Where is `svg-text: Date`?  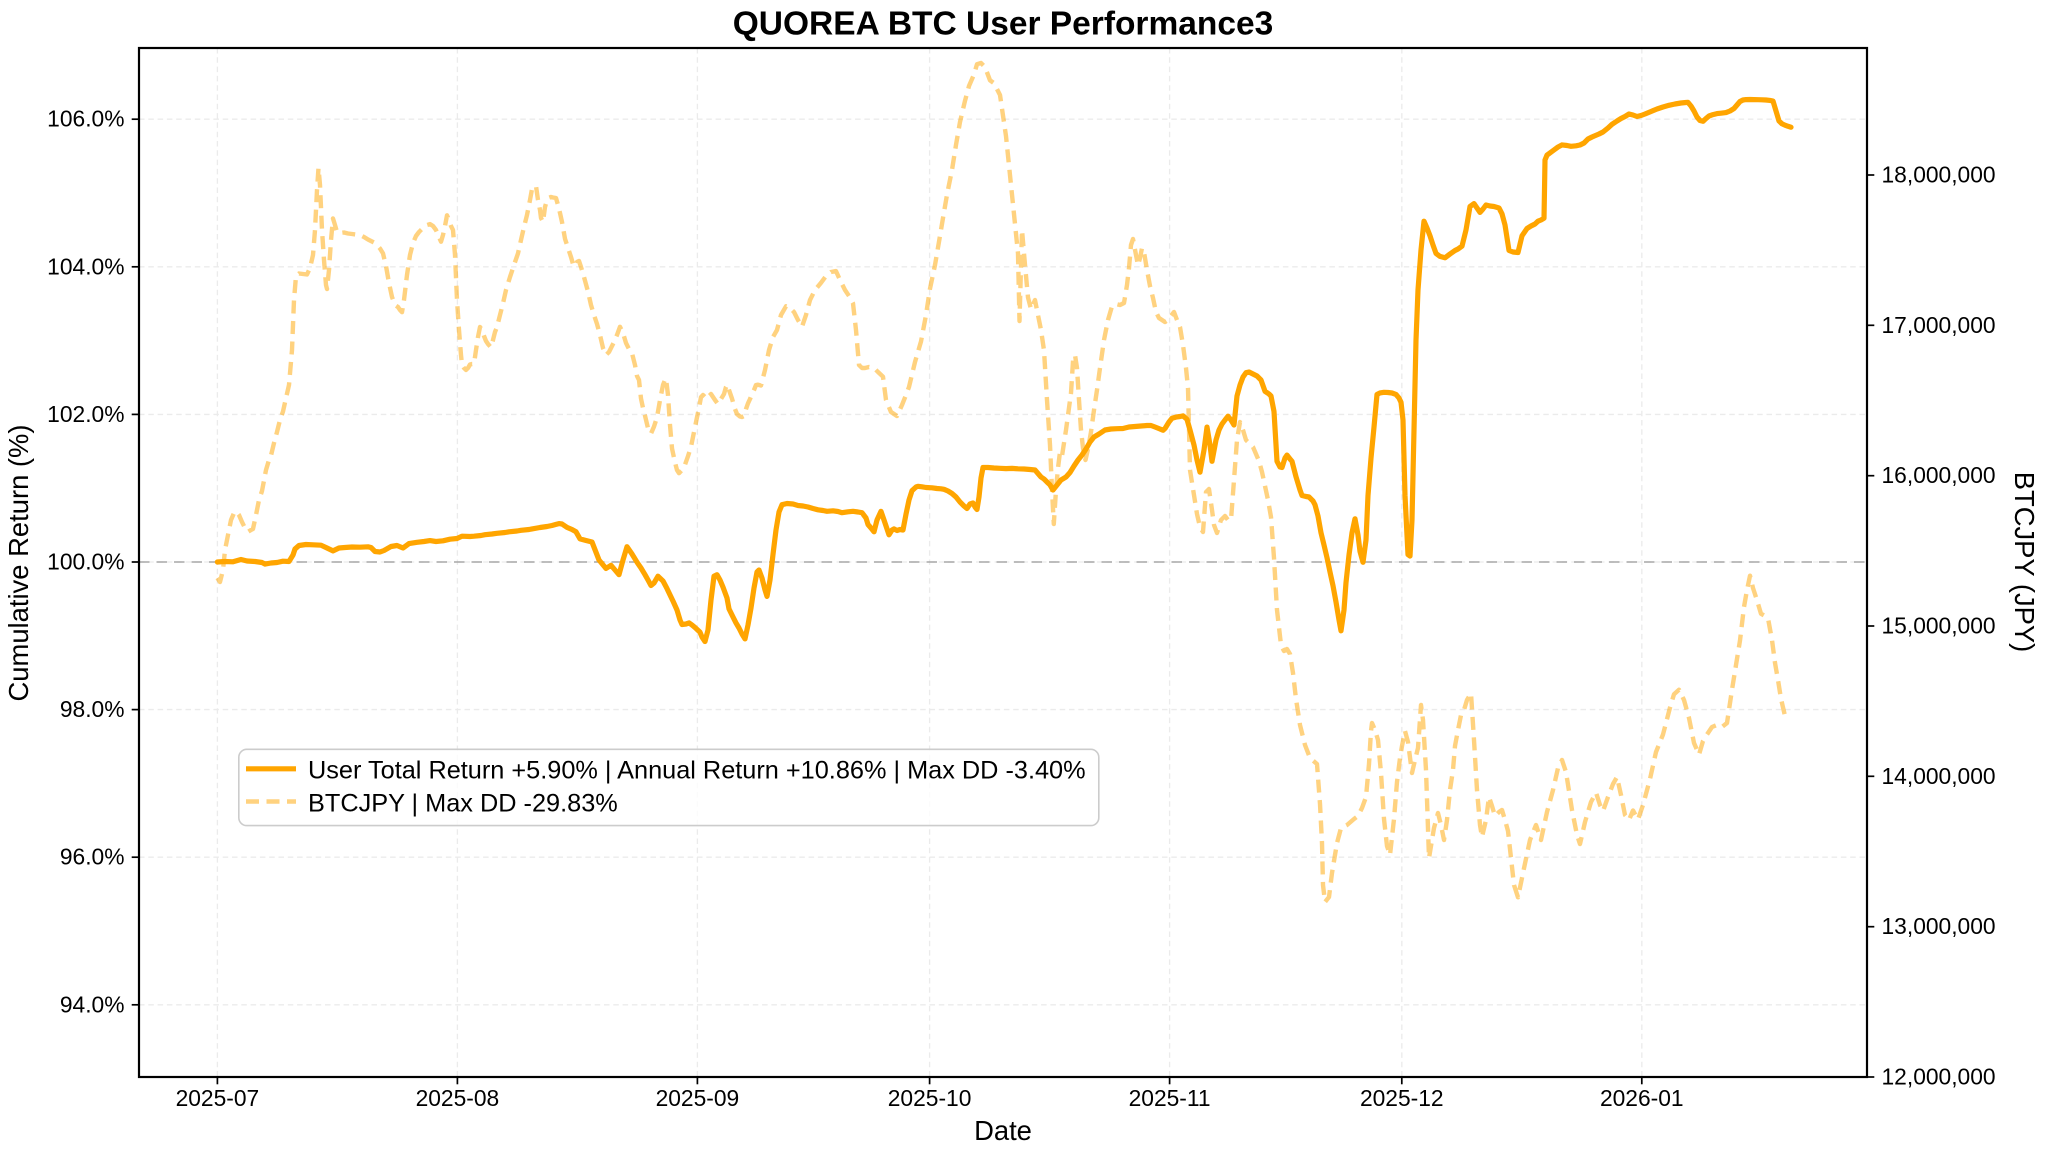
svg-text: Date is located at coordinates (1003, 1130).